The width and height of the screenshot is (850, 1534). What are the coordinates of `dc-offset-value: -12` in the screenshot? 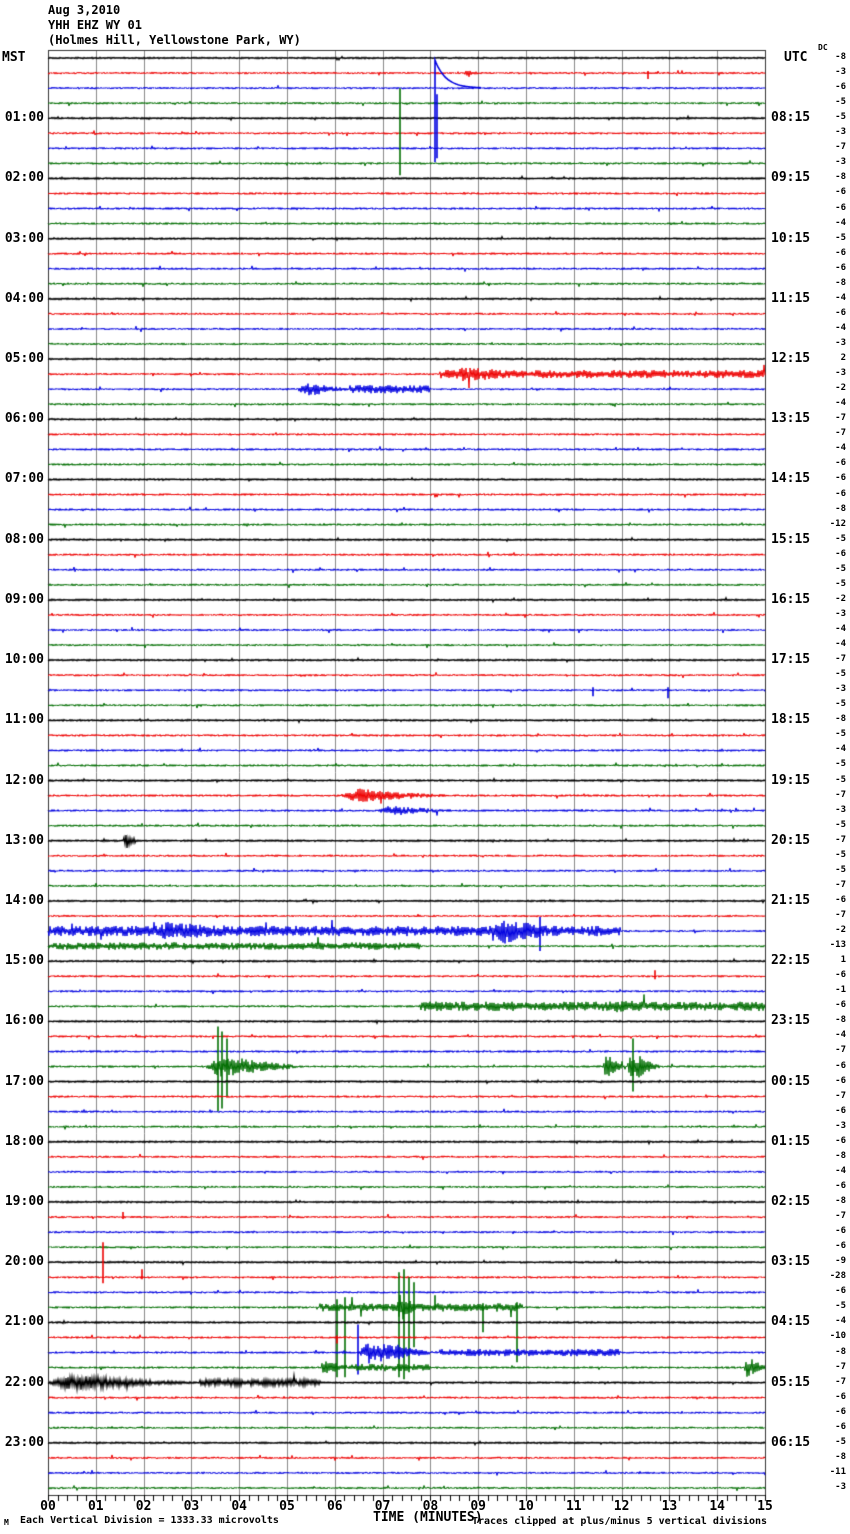 It's located at (837, 523).